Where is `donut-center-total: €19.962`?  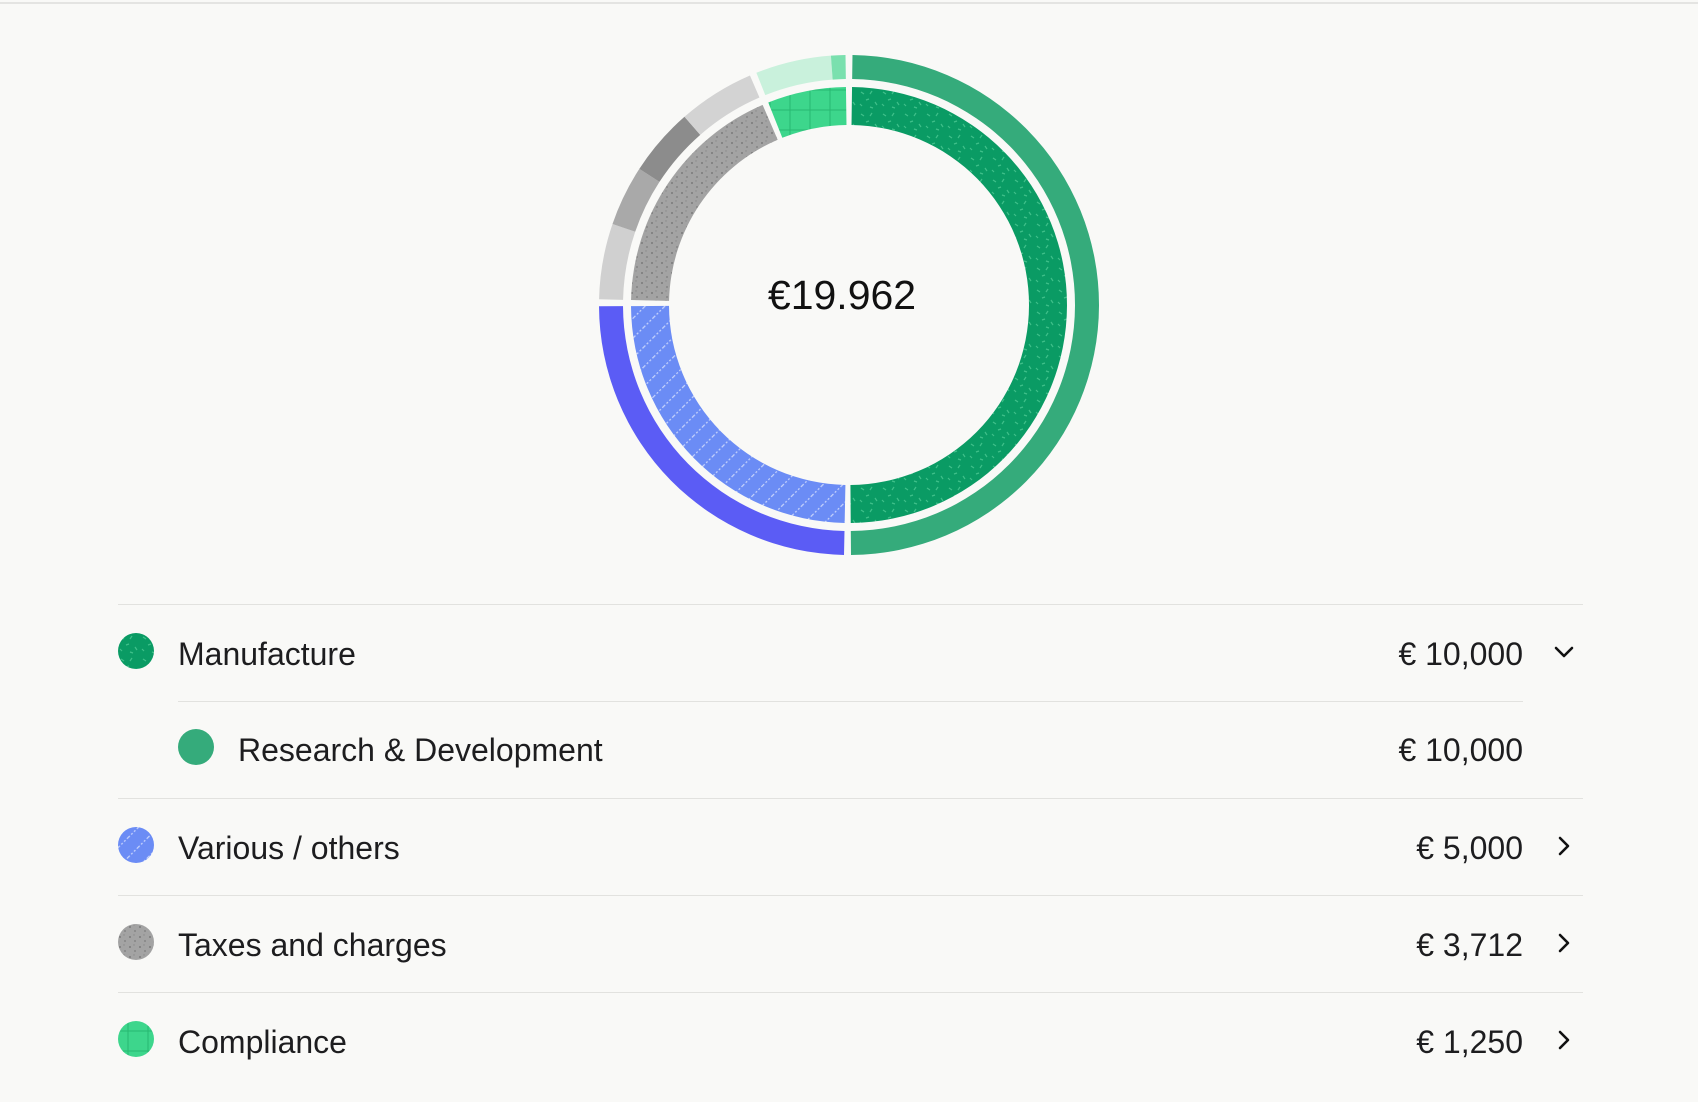
donut-center-total: €19.962 is located at coordinates (842, 295).